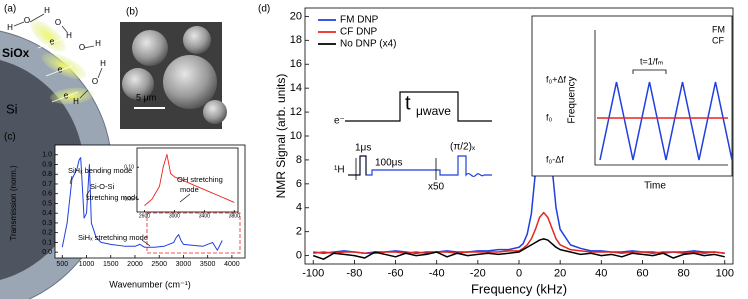 The image size is (748, 299). What do you see at coordinates (113, 237) in the screenshot?
I see `annotation: SiHₓ stretching mode` at bounding box center [113, 237].